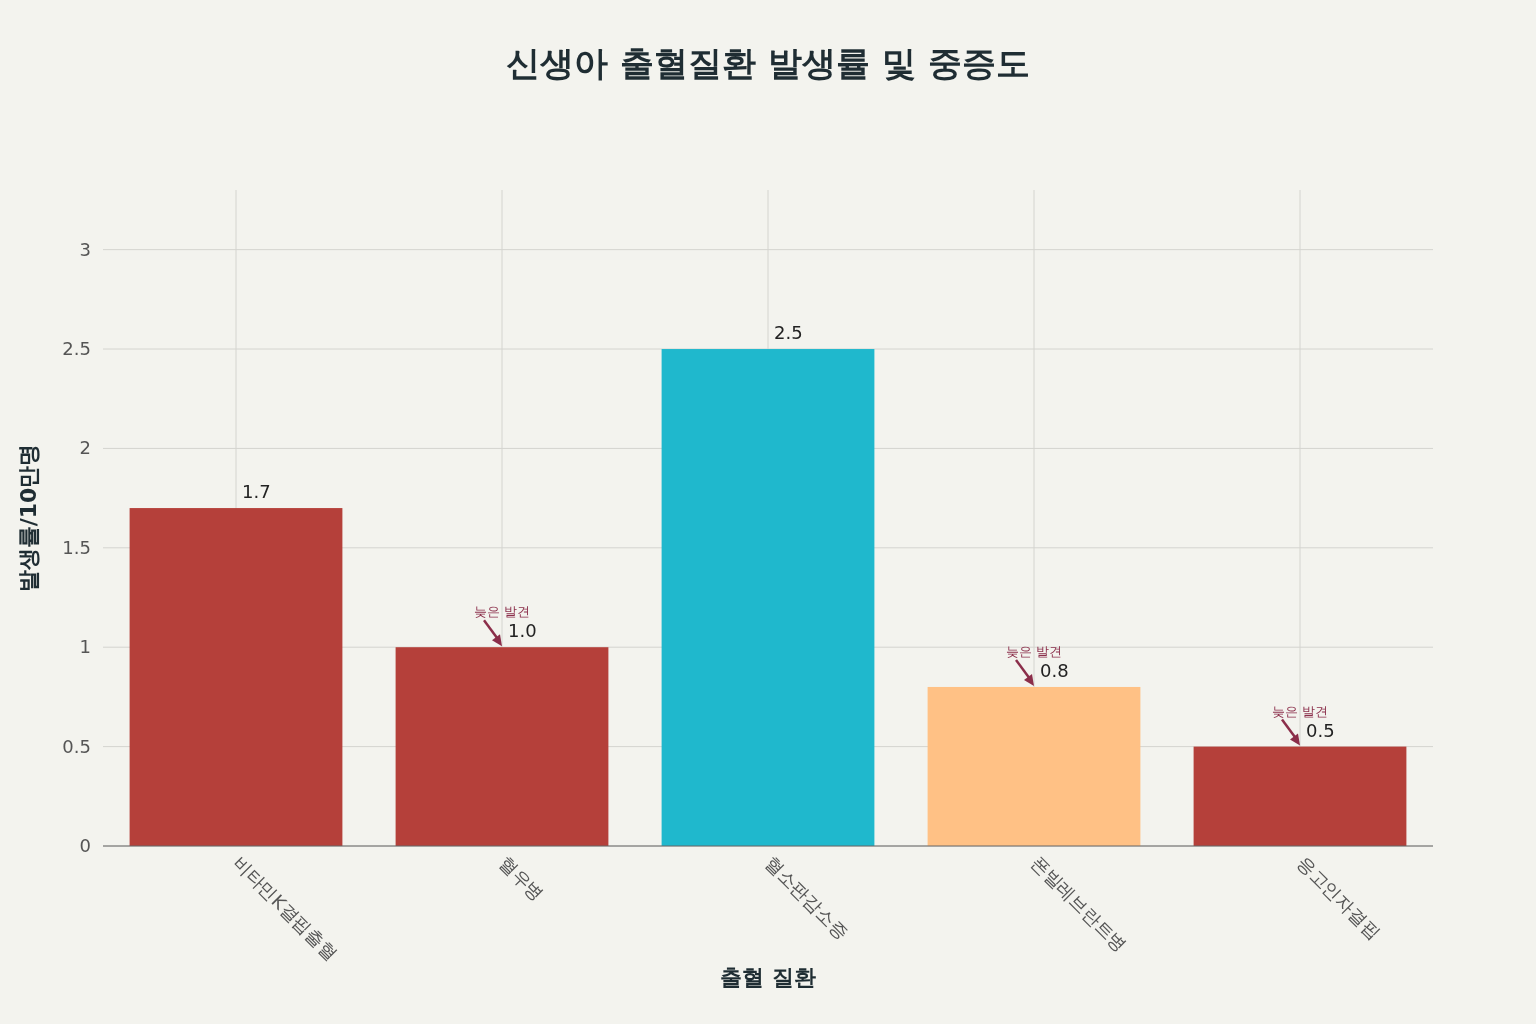  I want to click on data-label: 0.8, so click(1054, 670).